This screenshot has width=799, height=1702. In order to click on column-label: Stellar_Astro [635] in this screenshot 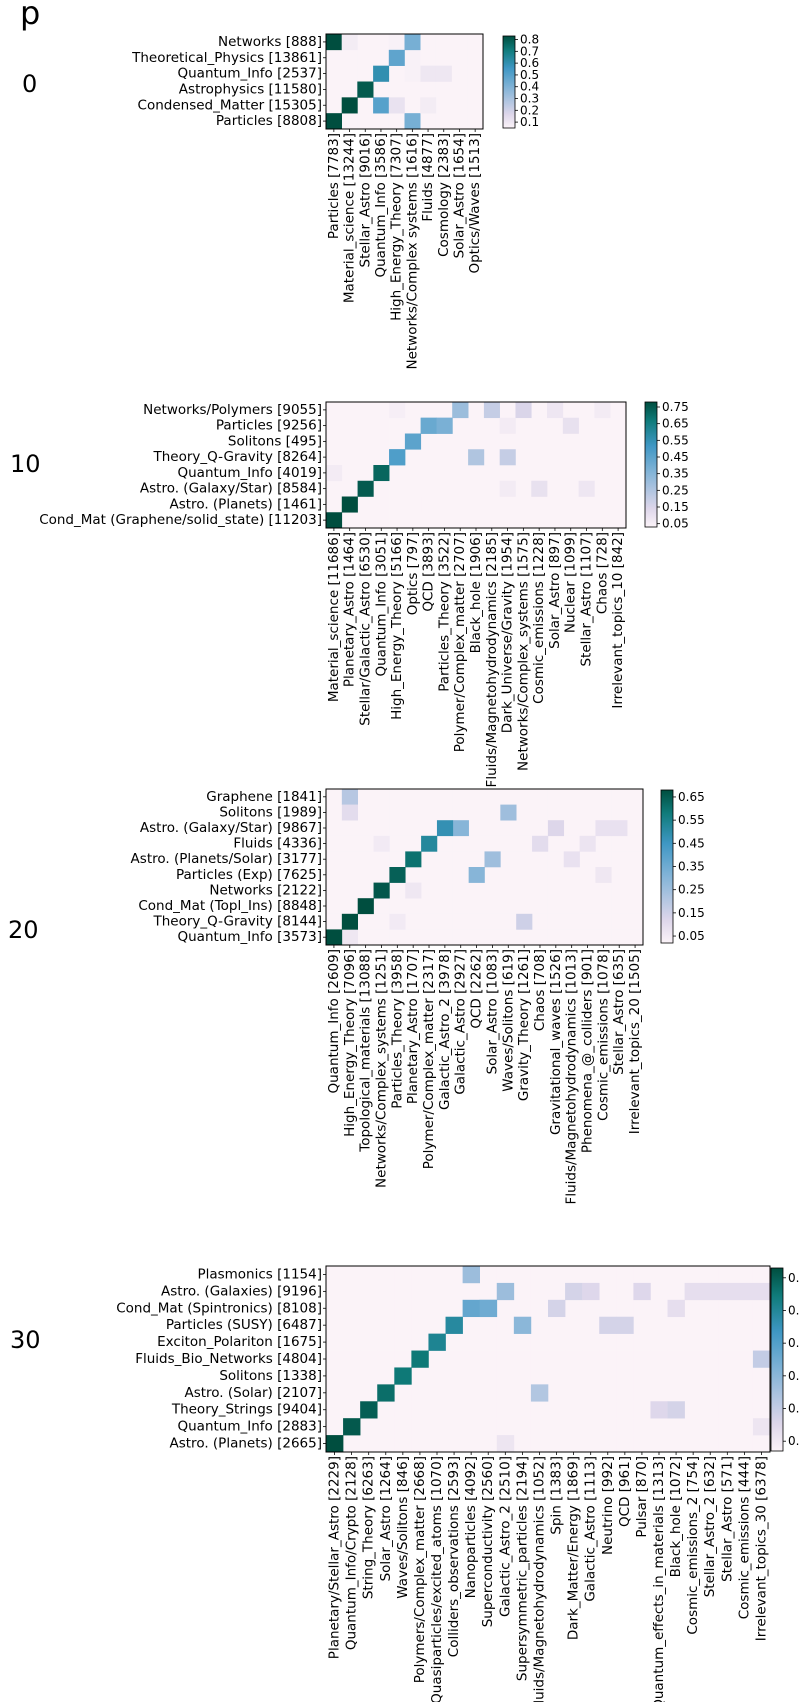, I will do `click(619, 1012)`.